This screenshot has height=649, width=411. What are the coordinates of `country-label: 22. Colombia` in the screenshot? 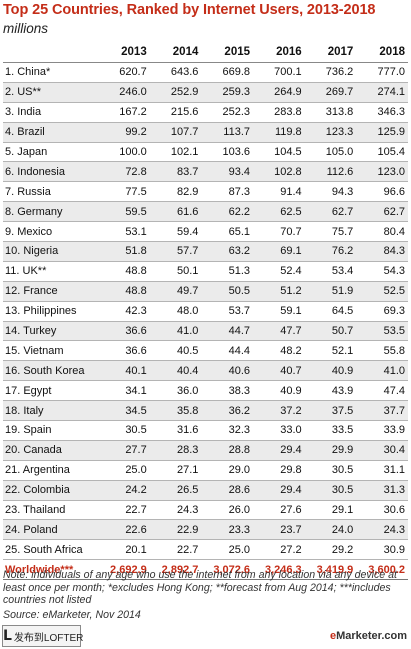 It's located at (51, 490).